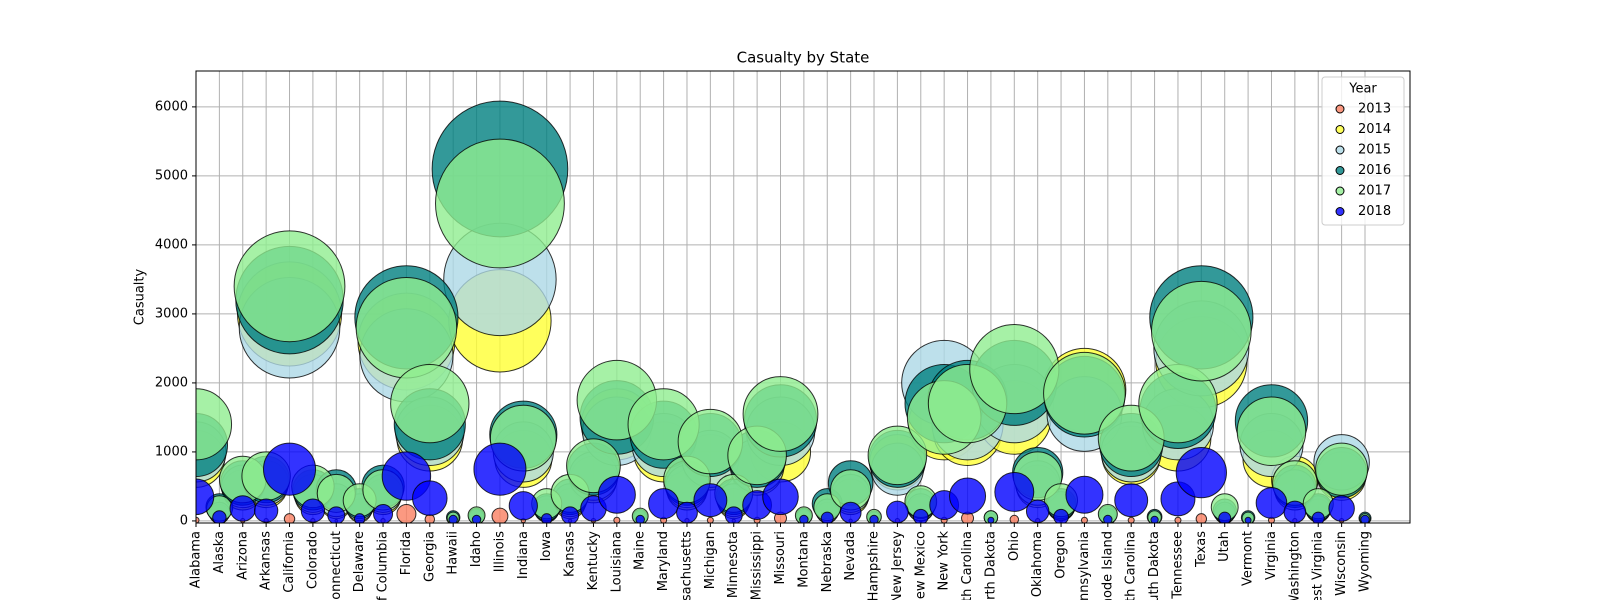 This screenshot has width=1600, height=600. Describe the element at coordinates (140, 296) in the screenshot. I see `y-axis-label: Casualty` at that location.